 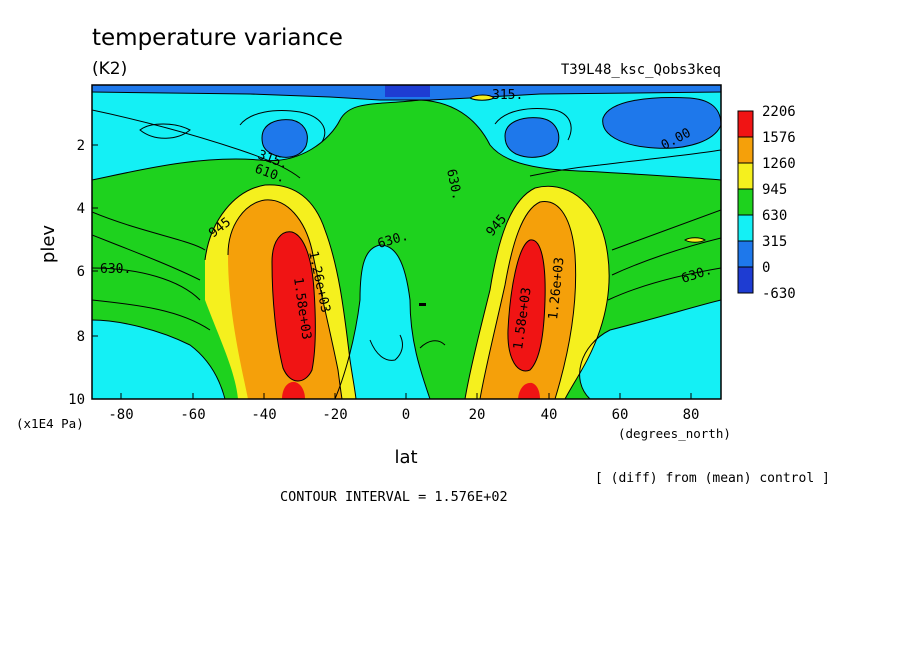 What do you see at coordinates (81, 337) in the screenshot?
I see `y-tick-label: 8` at bounding box center [81, 337].